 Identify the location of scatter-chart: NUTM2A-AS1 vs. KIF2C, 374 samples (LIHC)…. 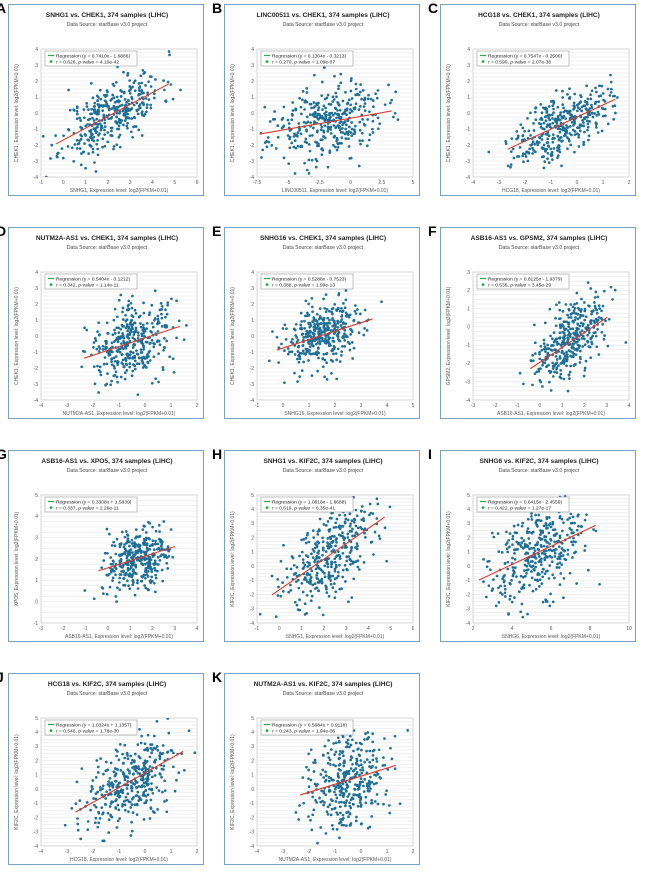
(322, 769).